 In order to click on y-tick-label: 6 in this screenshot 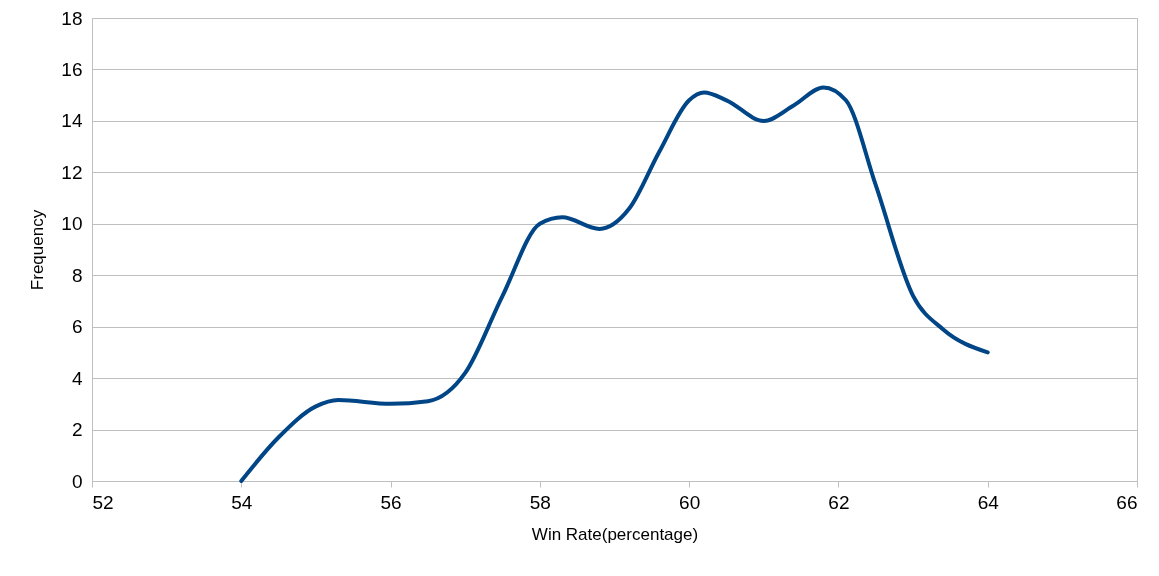, I will do `click(77, 327)`.